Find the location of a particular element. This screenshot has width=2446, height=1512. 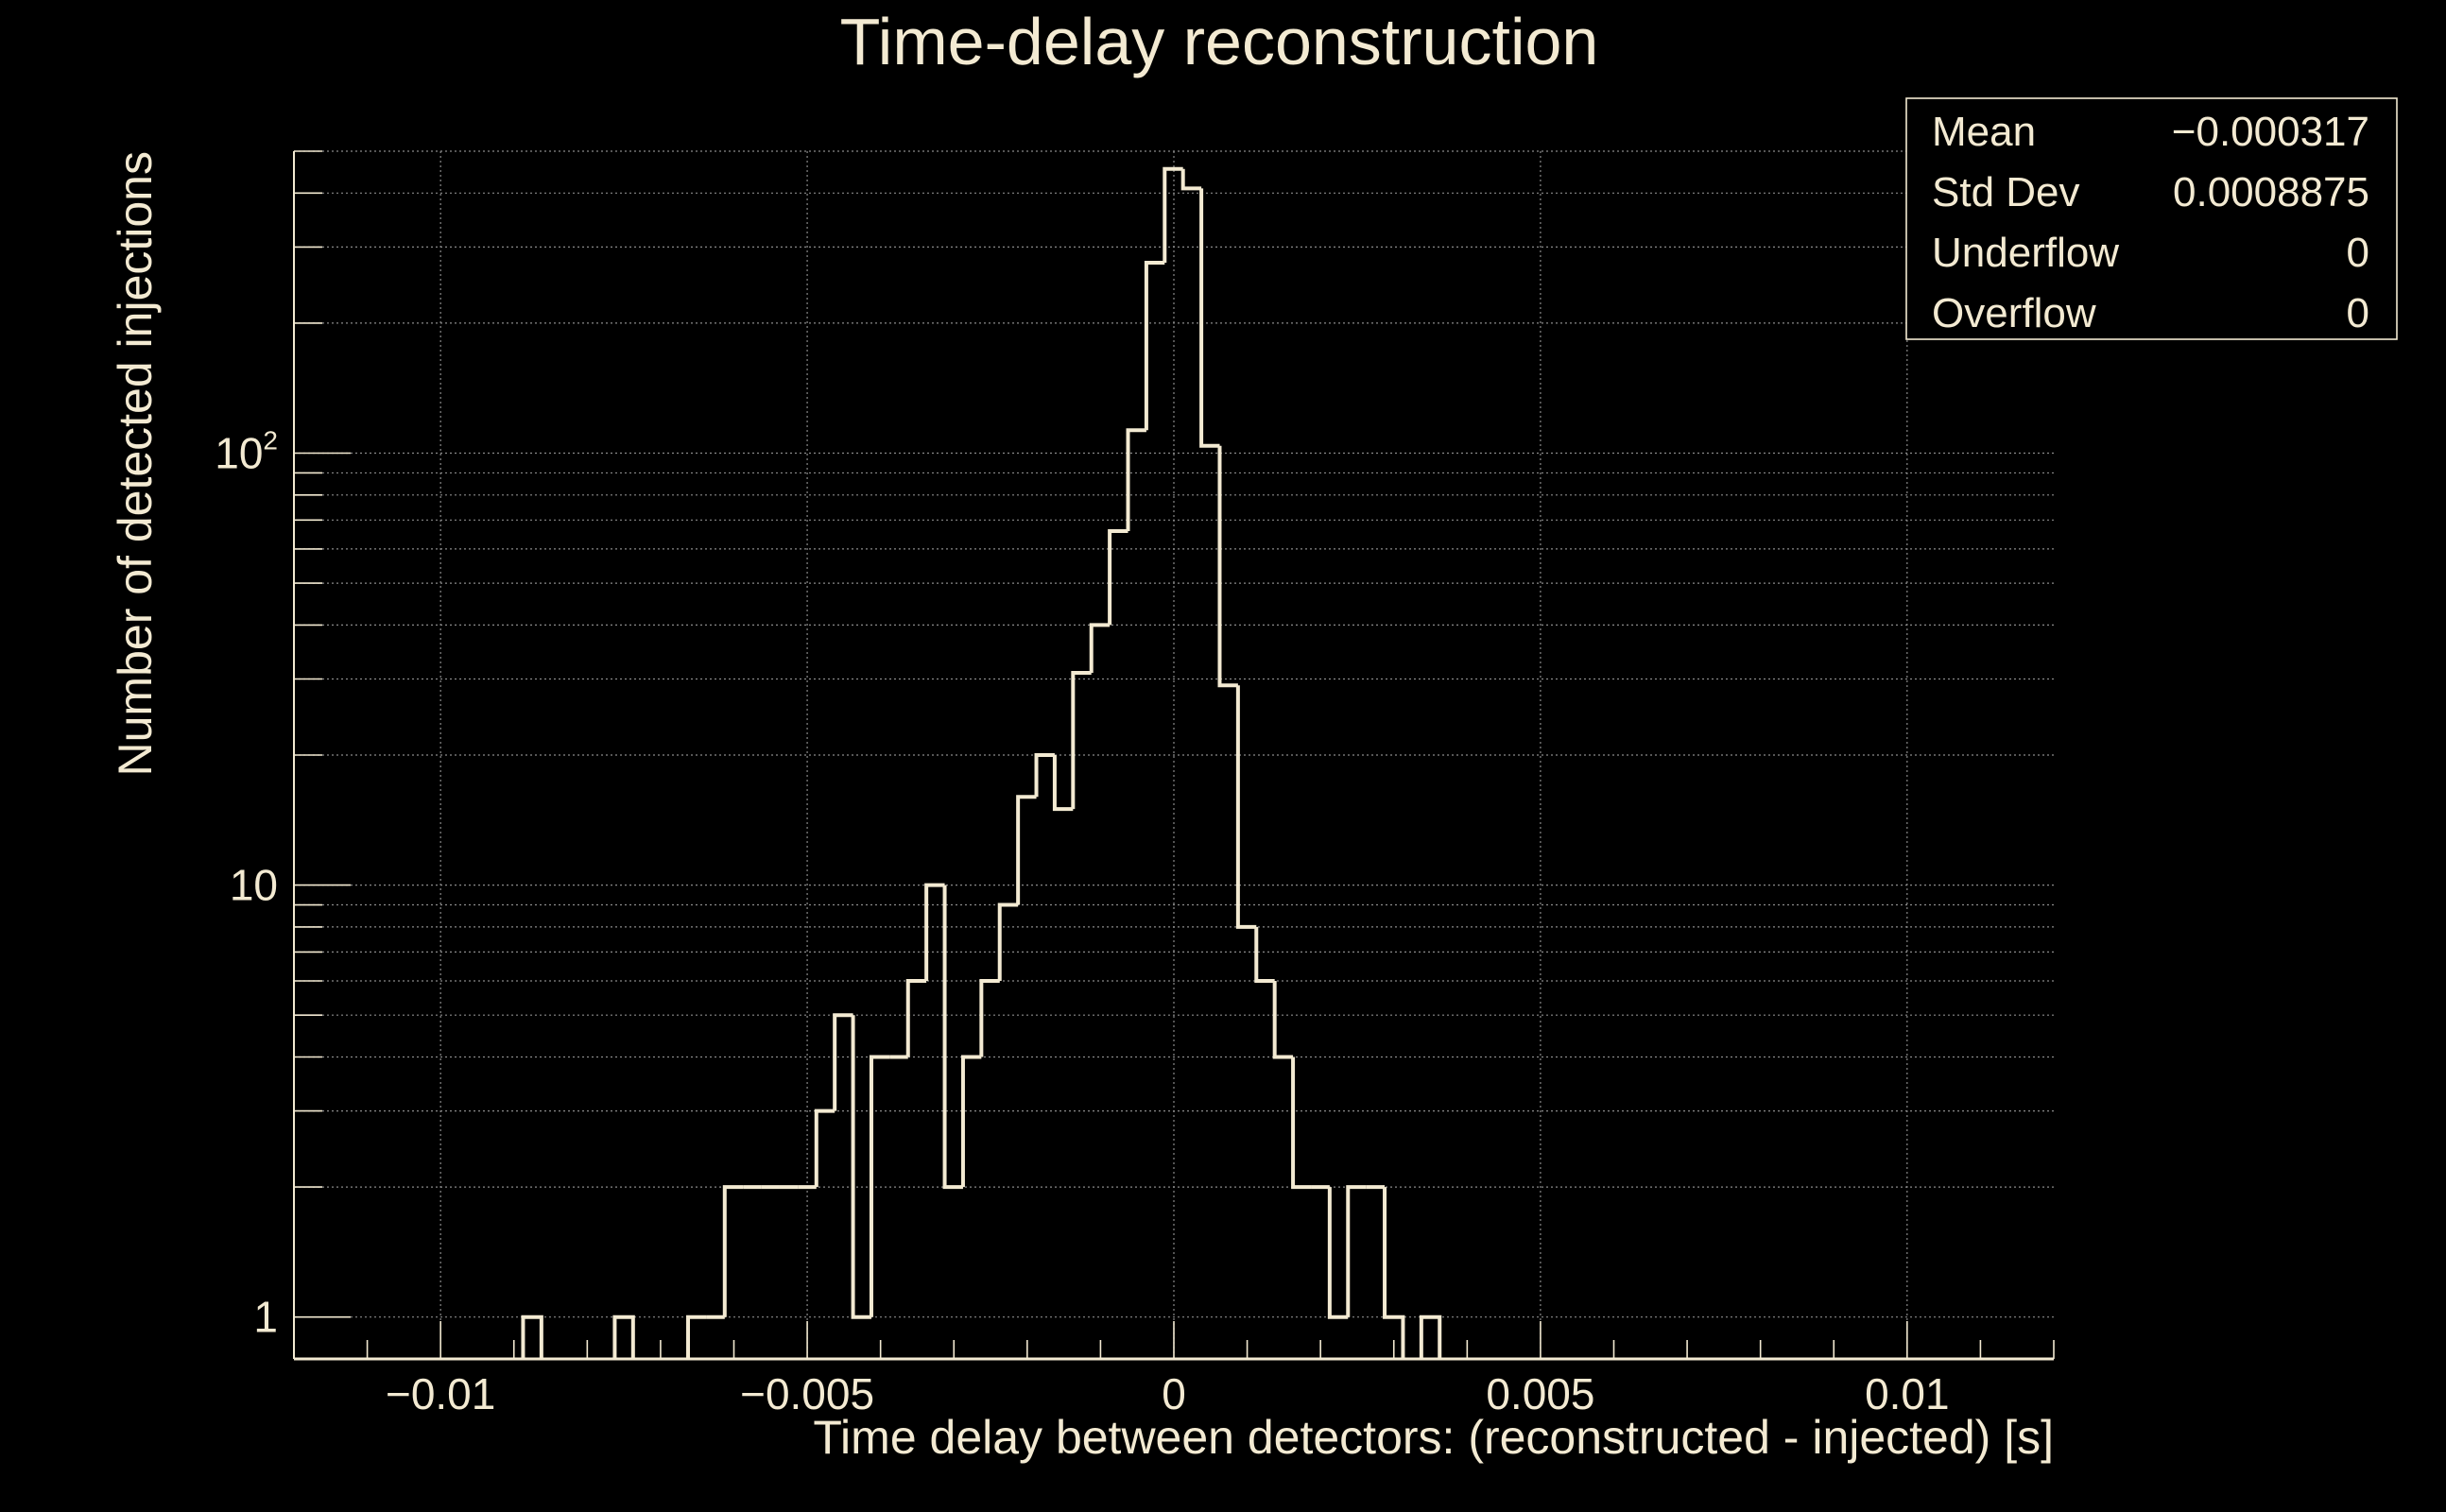

stats-label: Underflow is located at coordinates (2026, 253).